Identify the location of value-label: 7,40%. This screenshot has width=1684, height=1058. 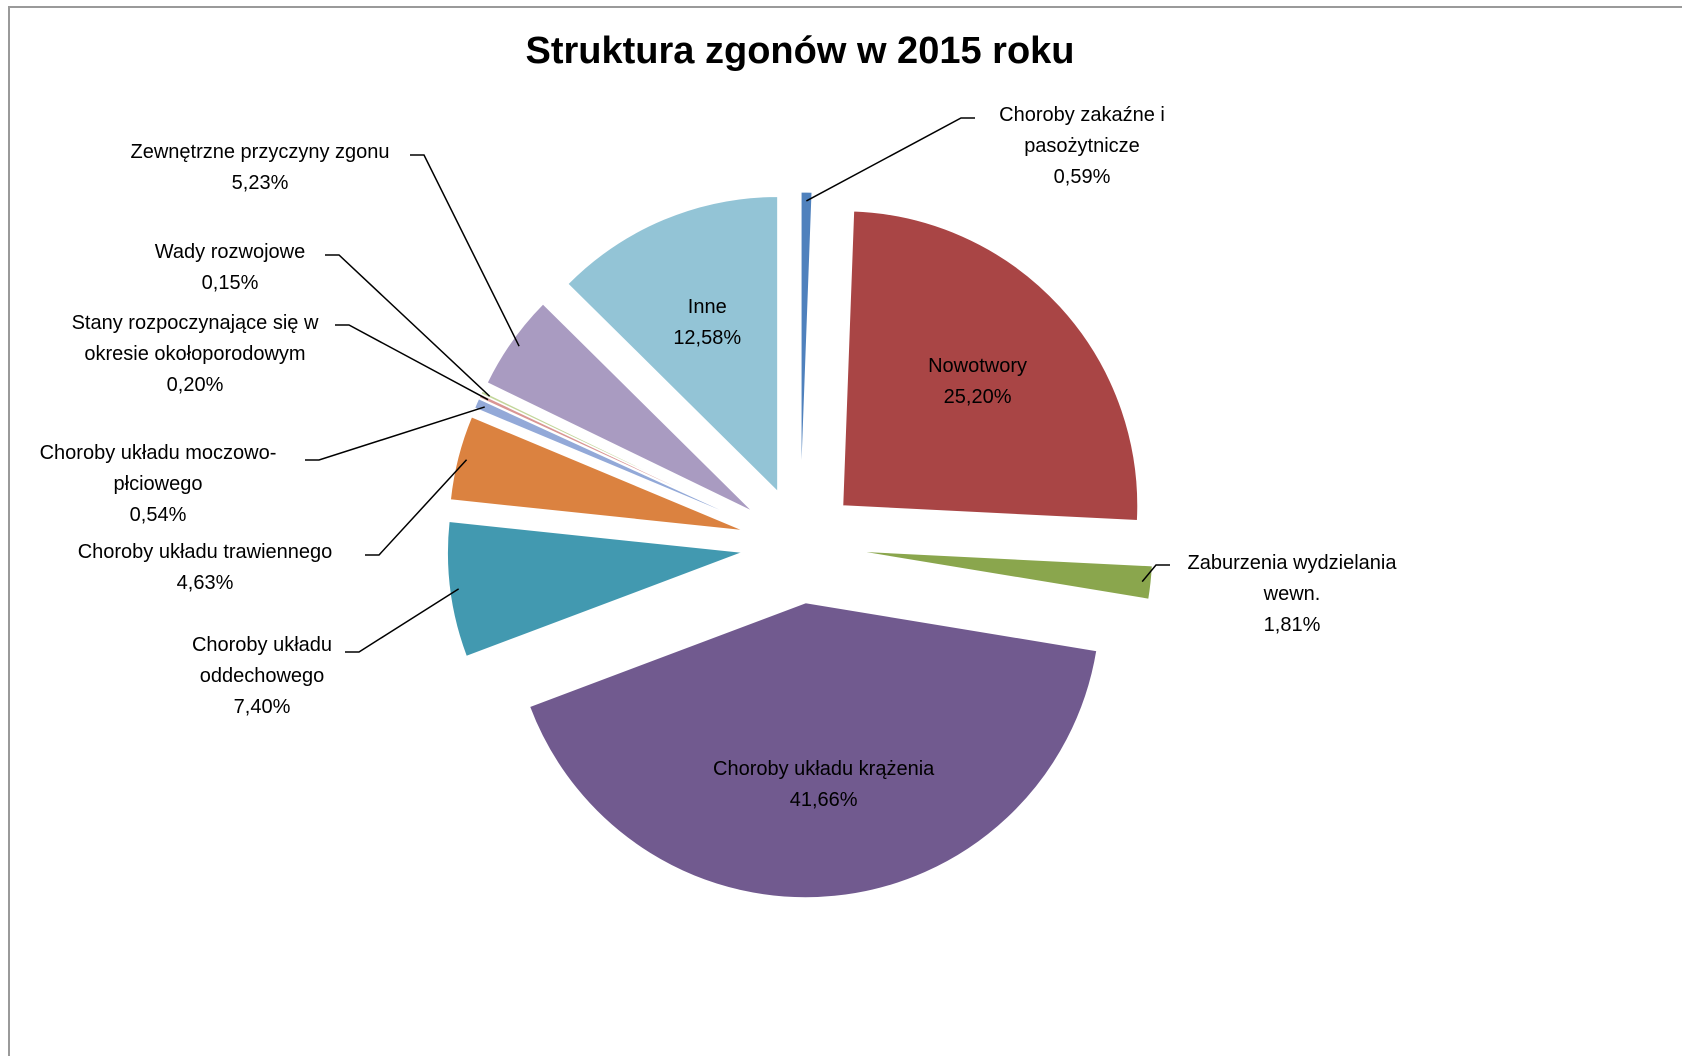
(262, 707).